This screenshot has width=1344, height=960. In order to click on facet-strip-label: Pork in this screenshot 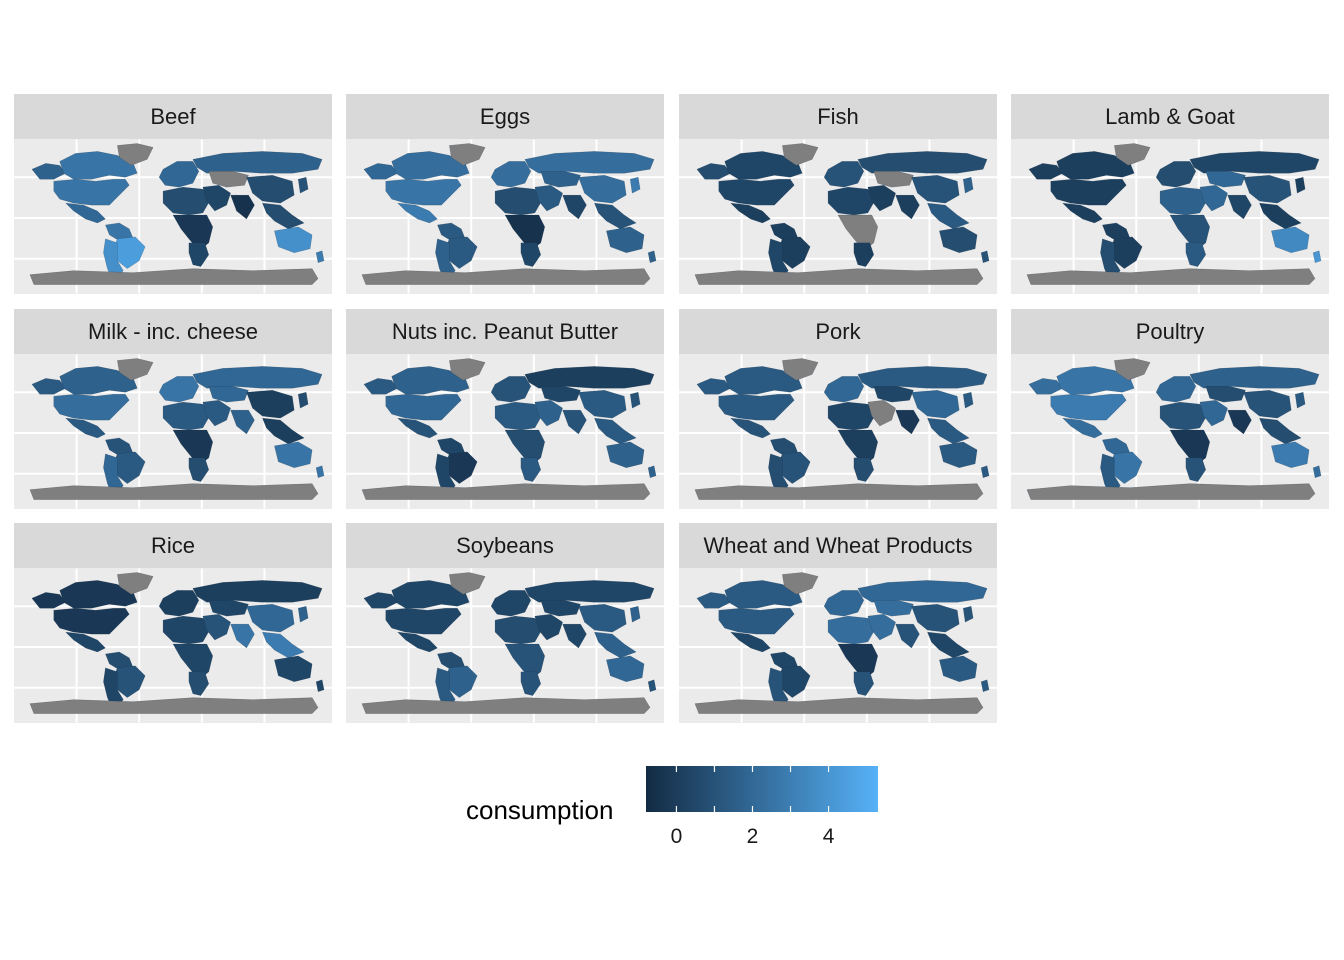, I will do `click(838, 331)`.